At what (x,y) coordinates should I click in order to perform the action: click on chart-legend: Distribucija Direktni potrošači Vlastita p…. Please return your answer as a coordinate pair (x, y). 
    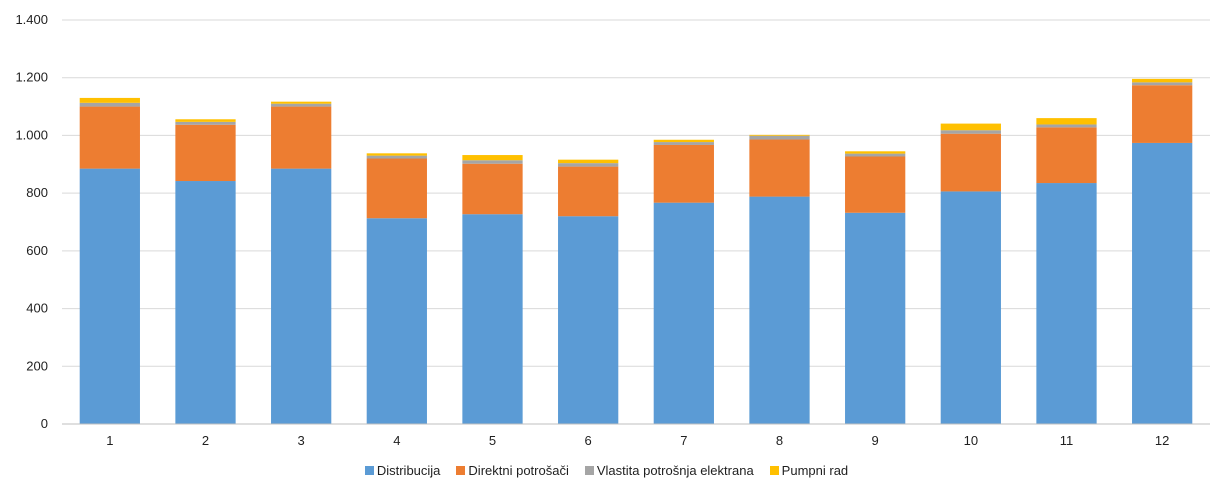
    Looking at the image, I should click on (606, 470).